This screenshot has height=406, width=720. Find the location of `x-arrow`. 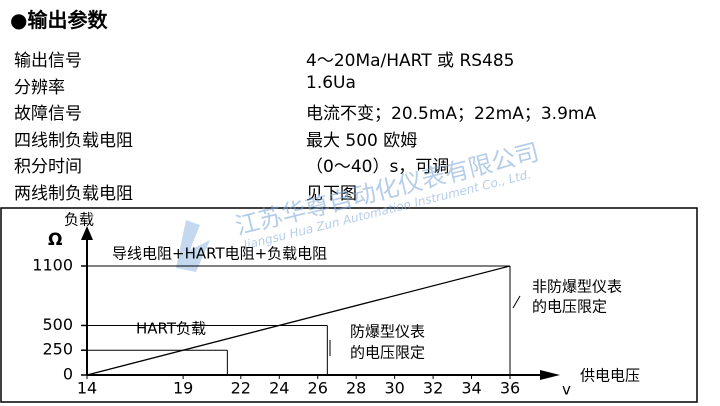

x-arrow is located at coordinates (550, 375).